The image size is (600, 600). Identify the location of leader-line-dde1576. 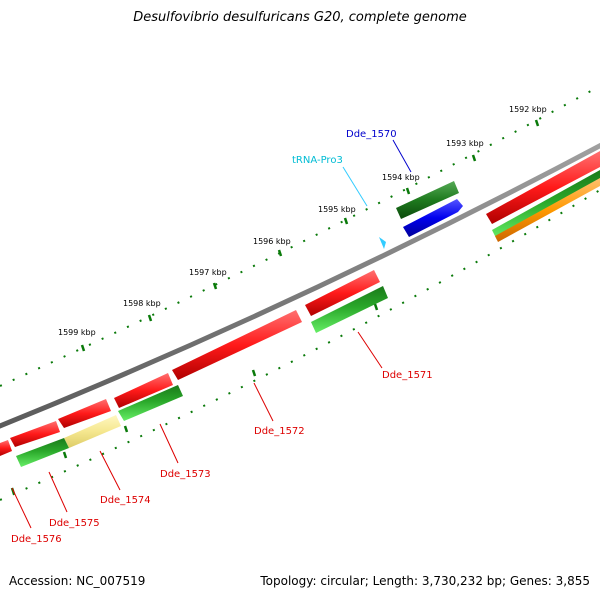
(21, 508).